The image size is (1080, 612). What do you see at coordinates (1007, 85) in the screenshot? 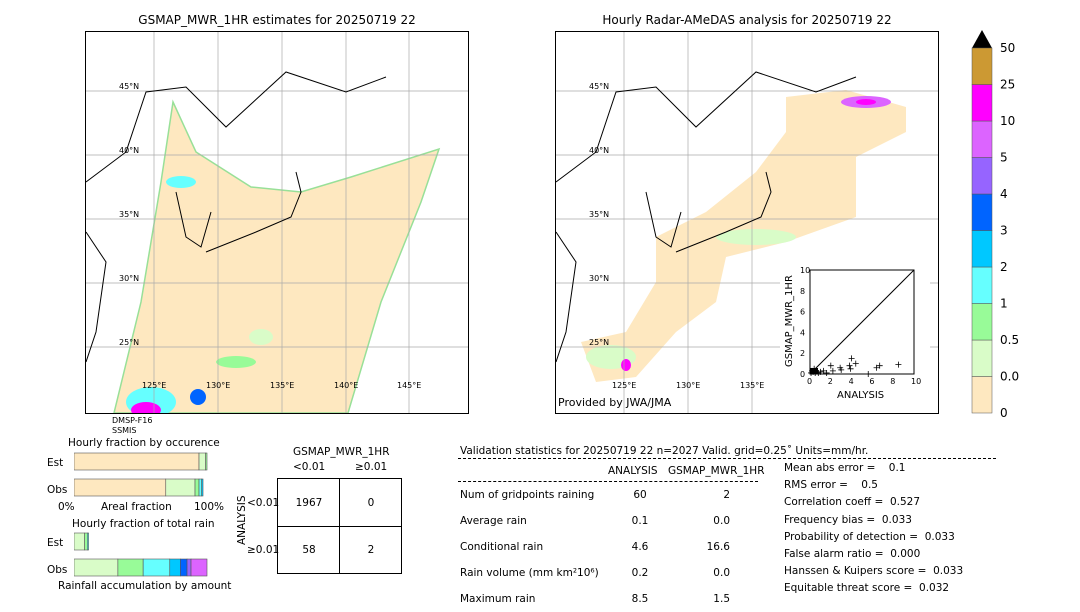
I see `colorbar-tick: 25` at bounding box center [1007, 85].